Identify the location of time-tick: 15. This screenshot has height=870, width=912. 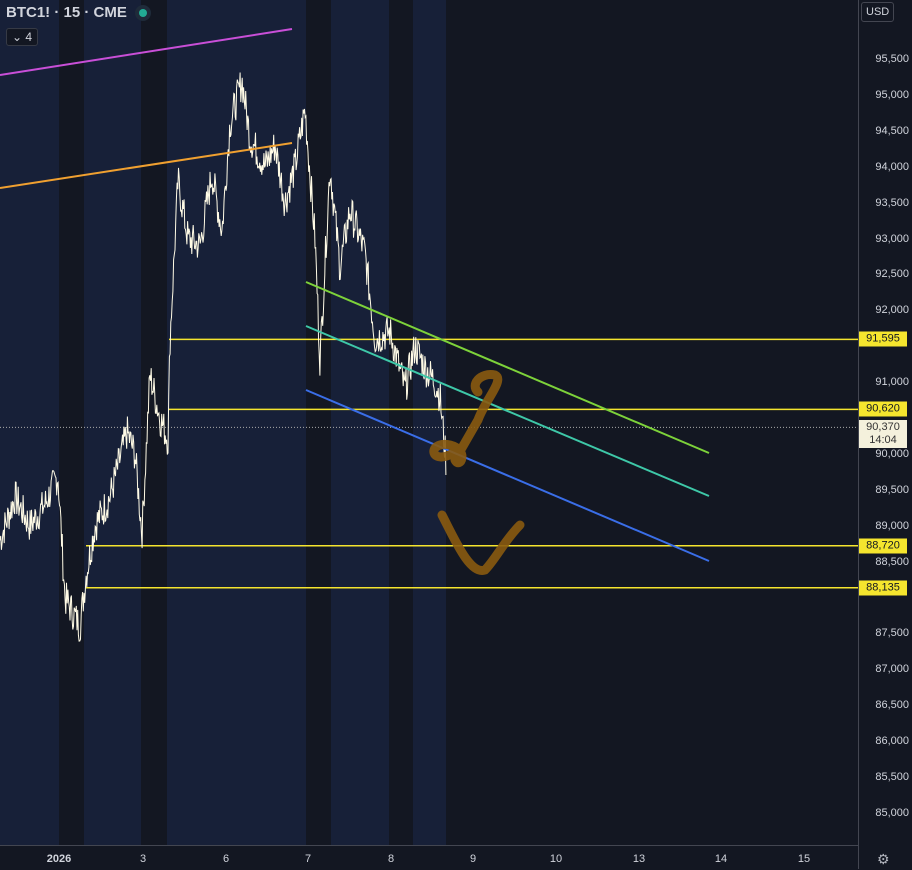
(804, 859).